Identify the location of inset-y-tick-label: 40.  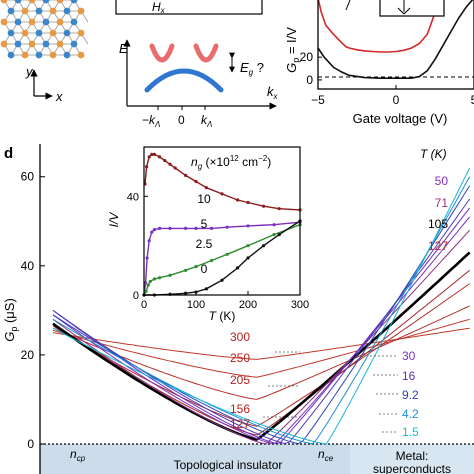
(133, 197).